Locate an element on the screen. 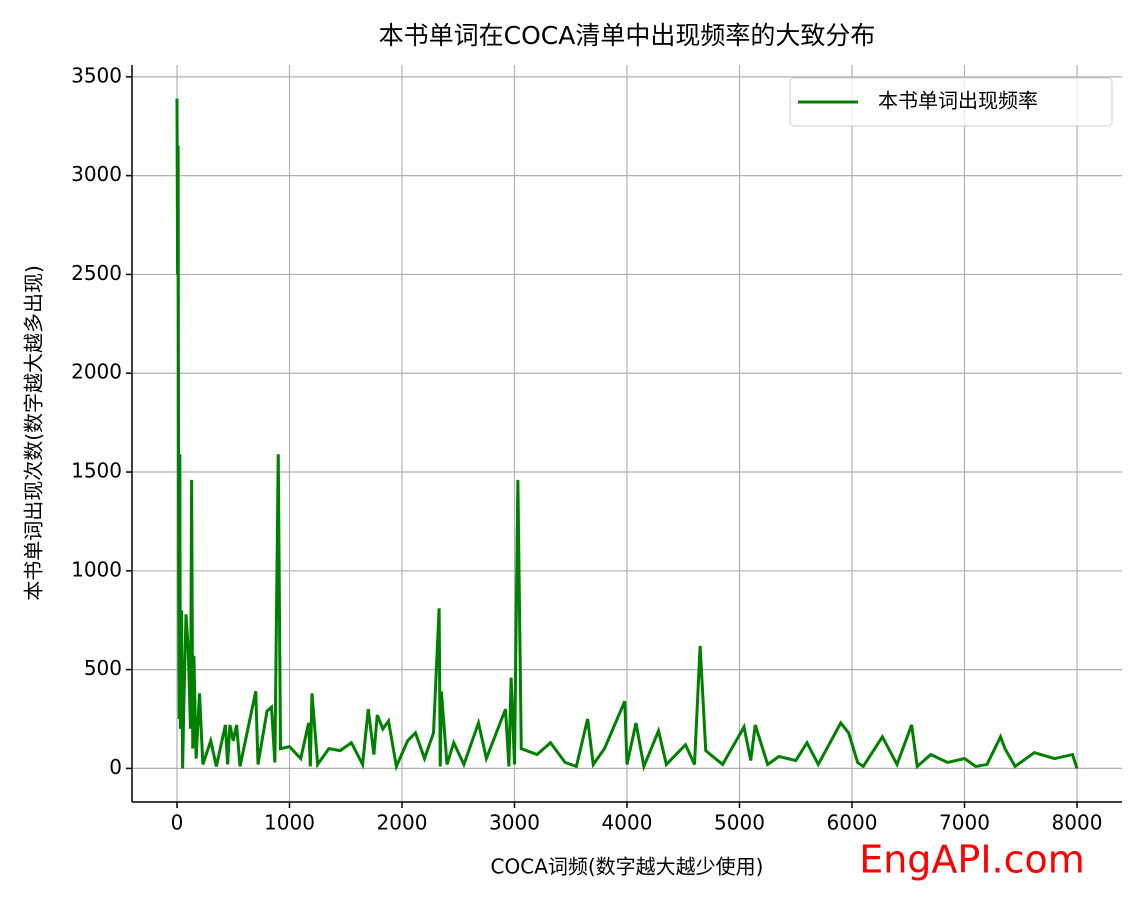  x-axis-label: COCA词频(数字越大越少使用) is located at coordinates (627, 867).